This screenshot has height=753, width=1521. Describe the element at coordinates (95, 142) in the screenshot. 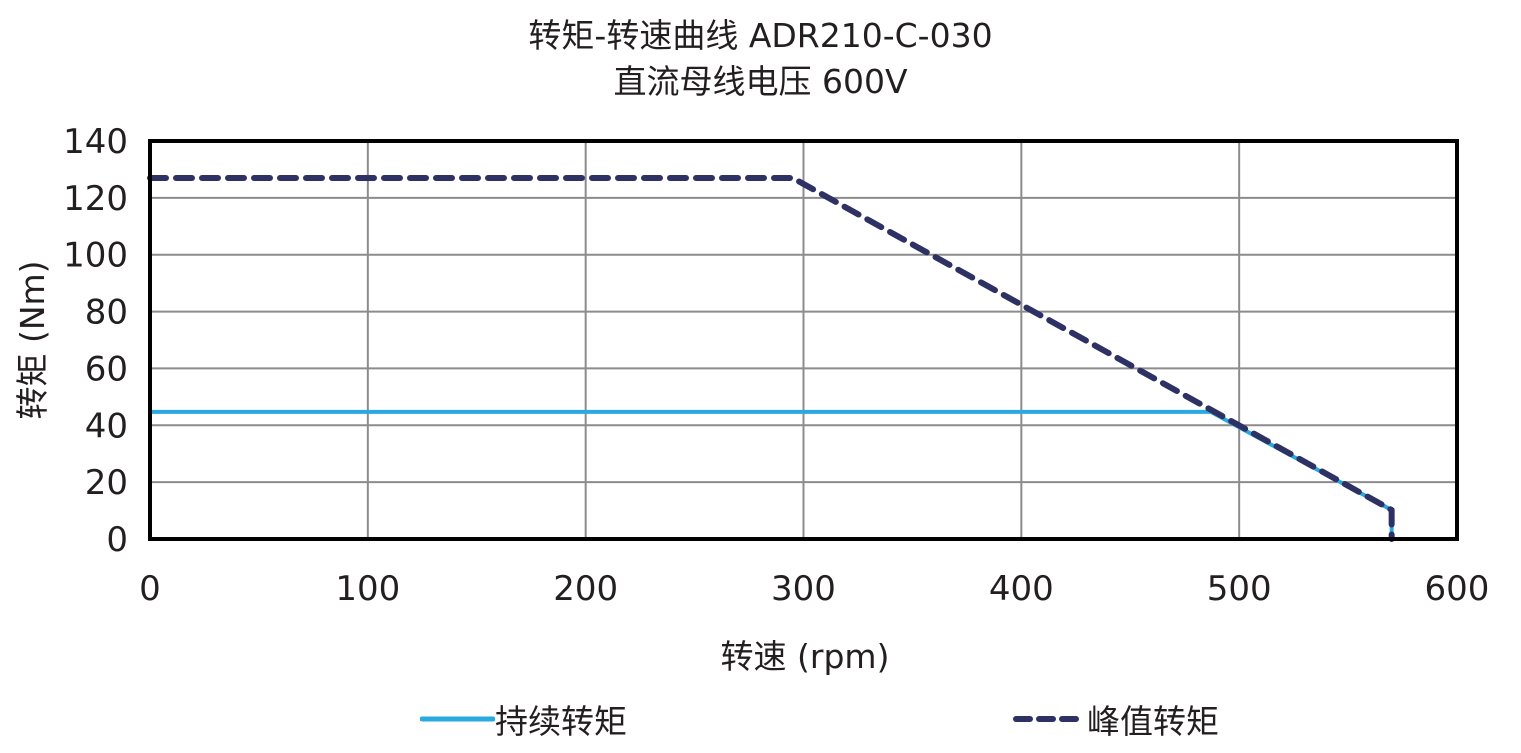

I see `y-tick-label: 140` at that location.